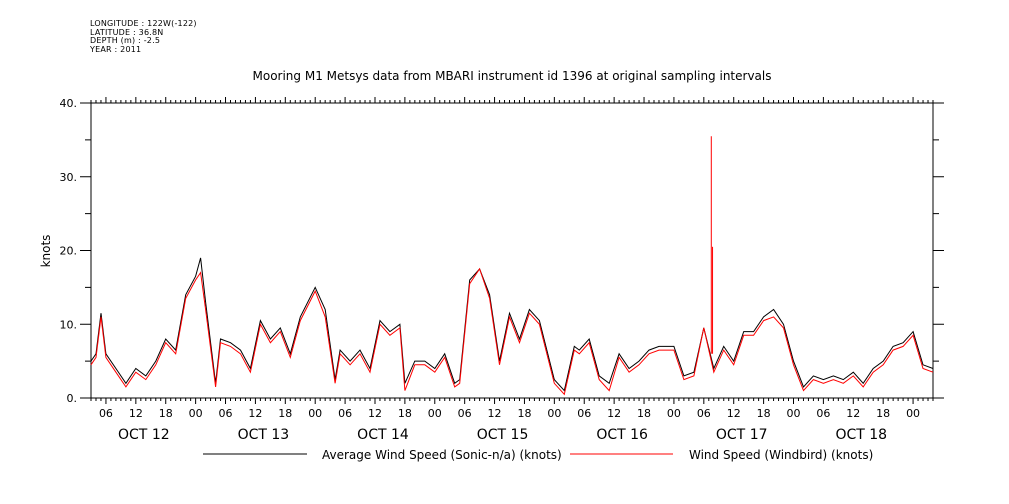 The image size is (1009, 504). What do you see at coordinates (69, 251) in the screenshot?
I see `y-tick-label: 20.` at bounding box center [69, 251].